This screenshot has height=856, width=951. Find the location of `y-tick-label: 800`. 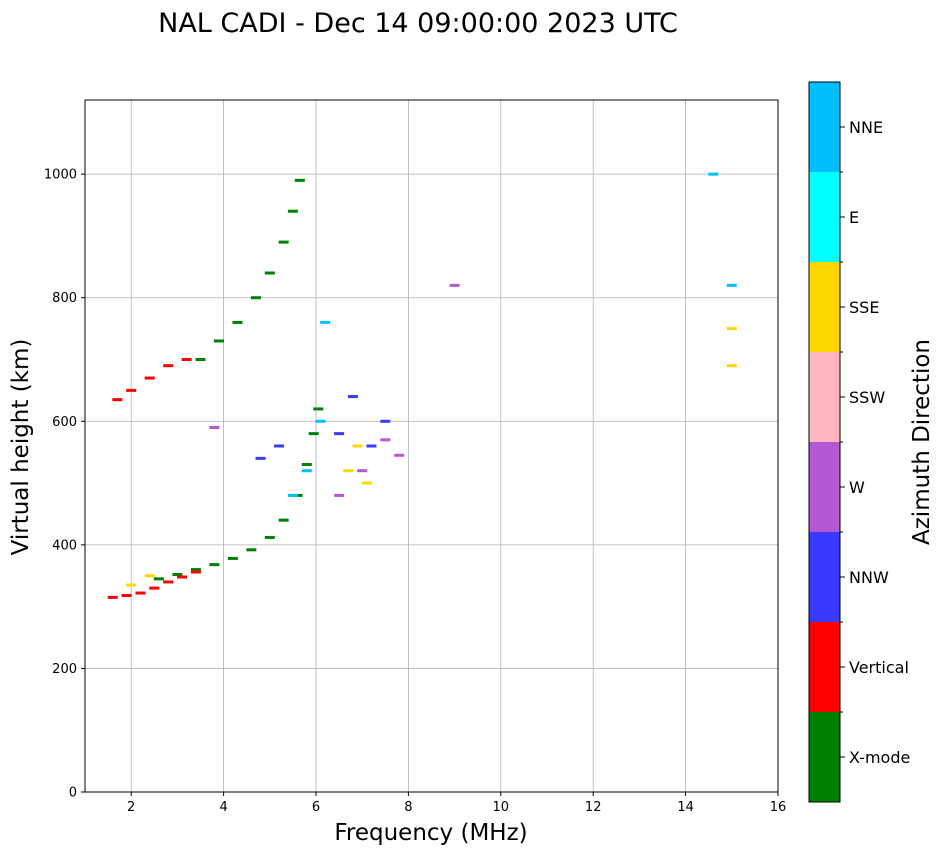

y-tick-label: 800 is located at coordinates (64, 298).